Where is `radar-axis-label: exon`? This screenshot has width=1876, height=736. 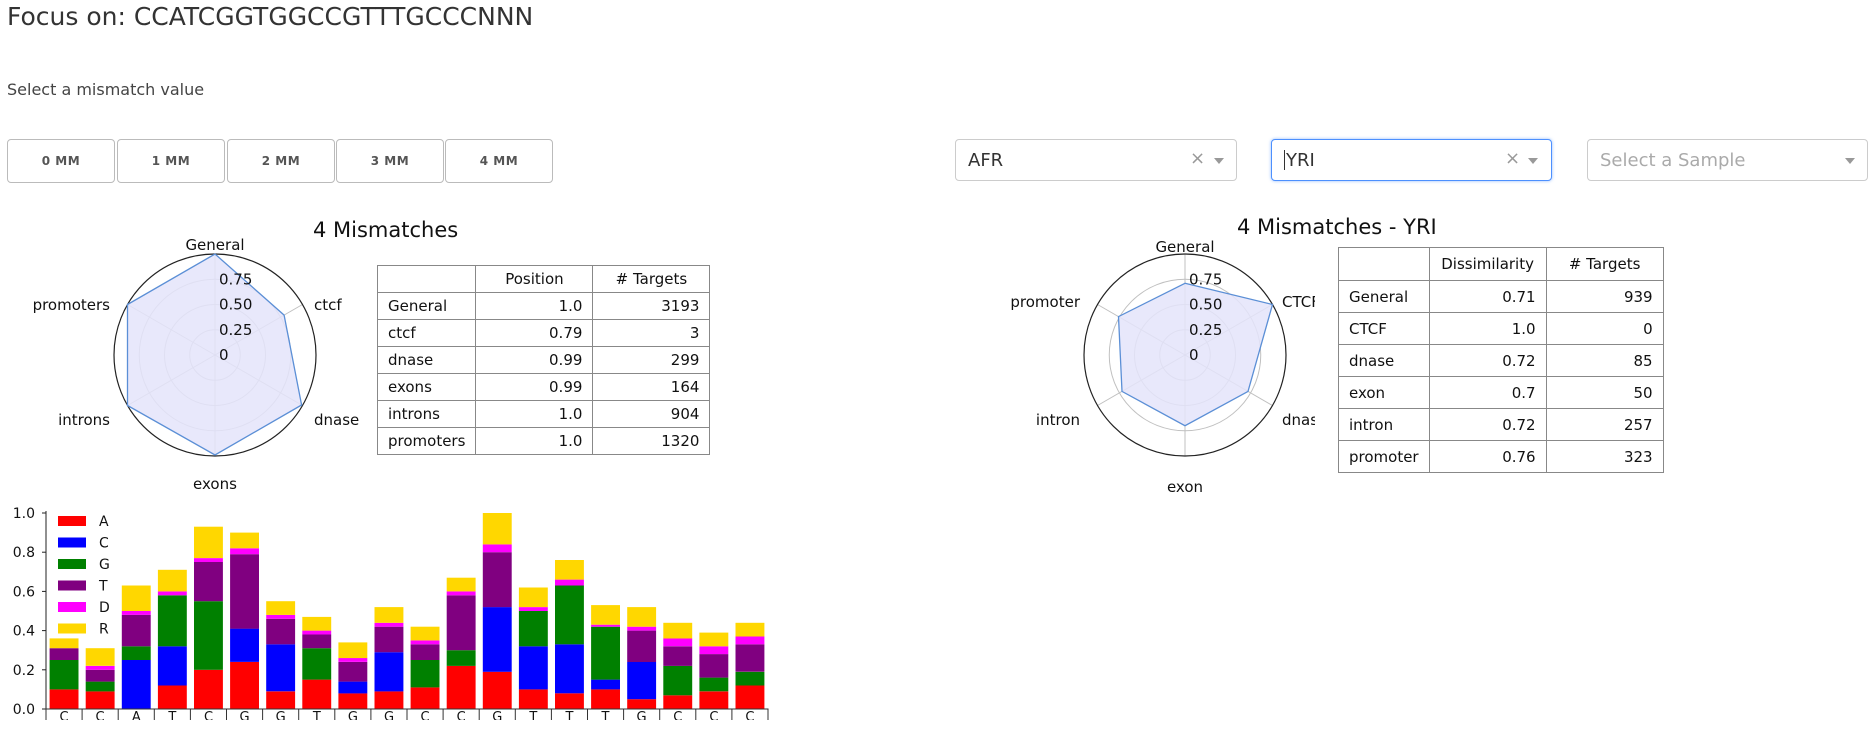 radar-axis-label: exon is located at coordinates (1185, 486).